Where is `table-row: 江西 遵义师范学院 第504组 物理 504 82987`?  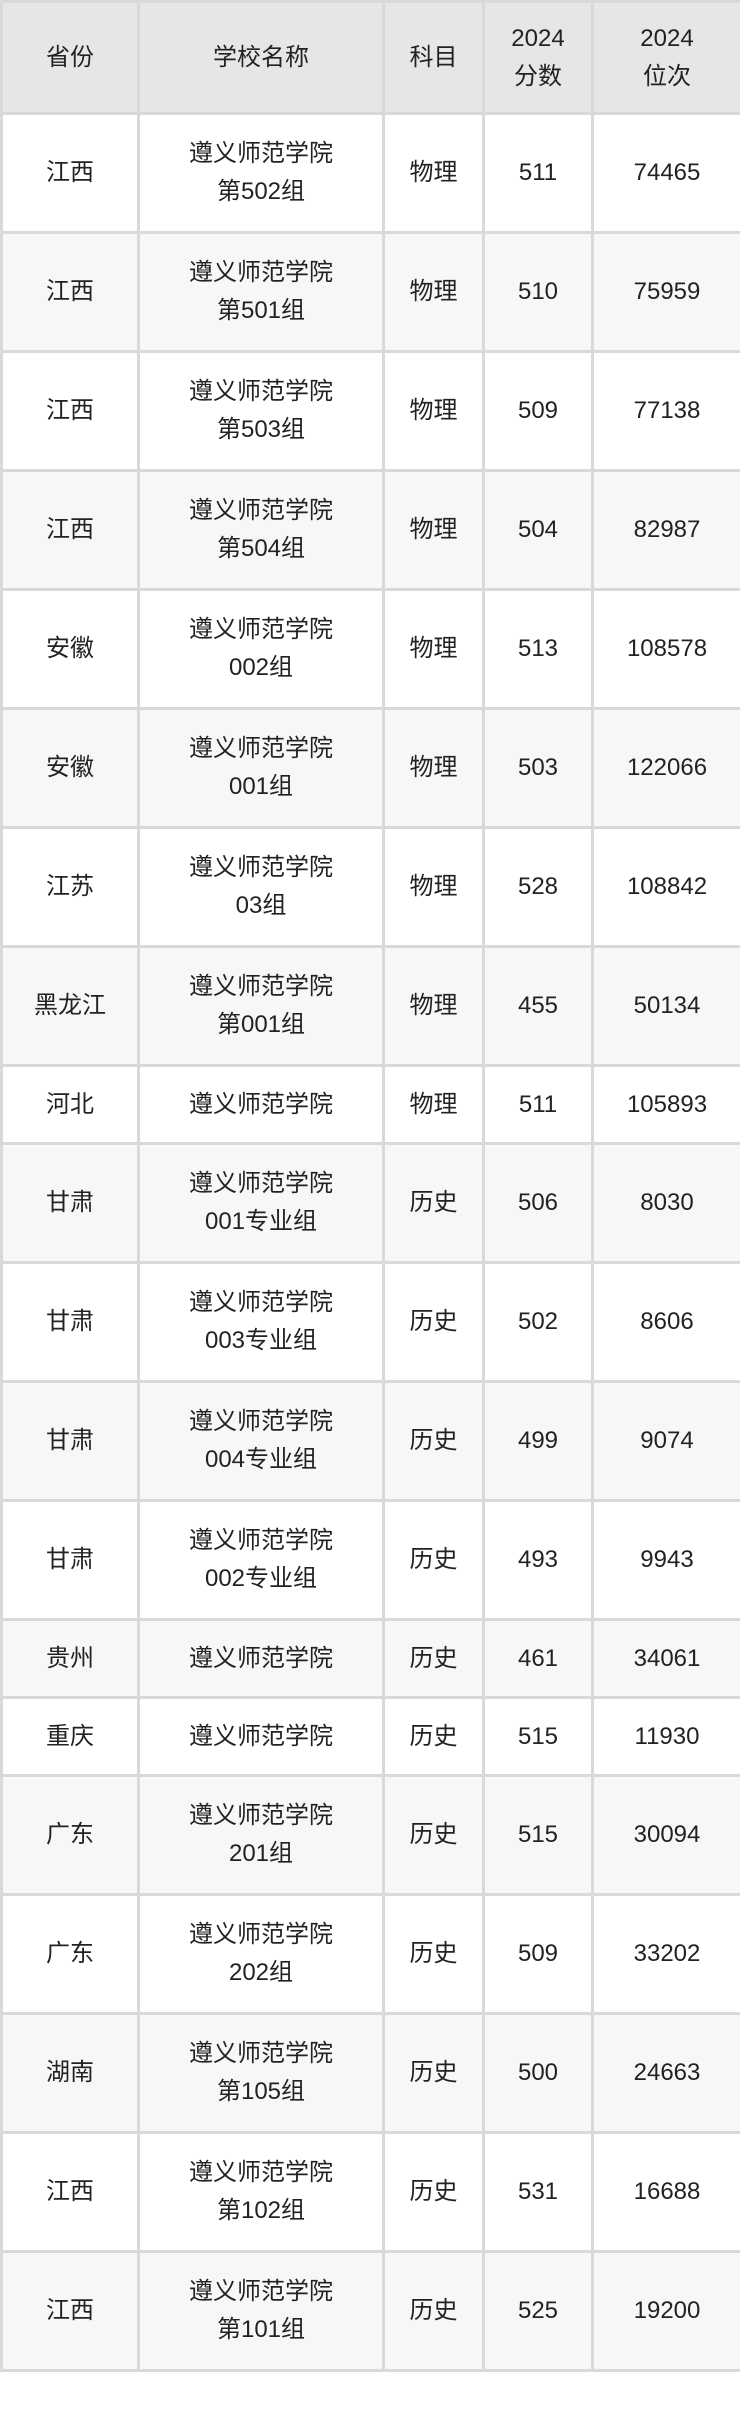
table-row: 江西 遵义师范学院 第504组 物理 504 82987 is located at coordinates (370, 530).